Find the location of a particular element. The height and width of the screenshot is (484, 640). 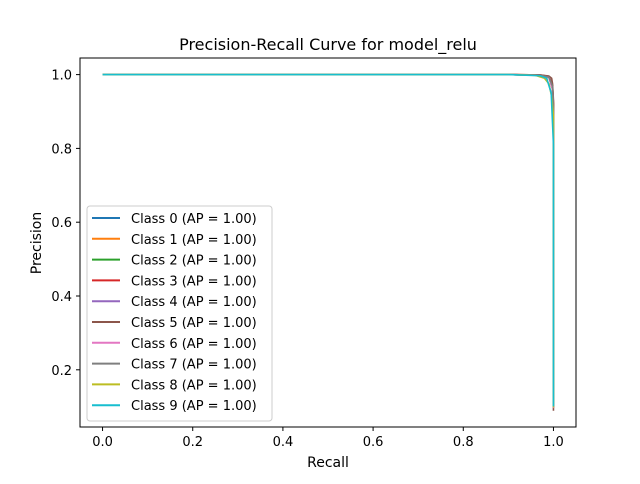

y-axis-label: Precision is located at coordinates (37, 243).